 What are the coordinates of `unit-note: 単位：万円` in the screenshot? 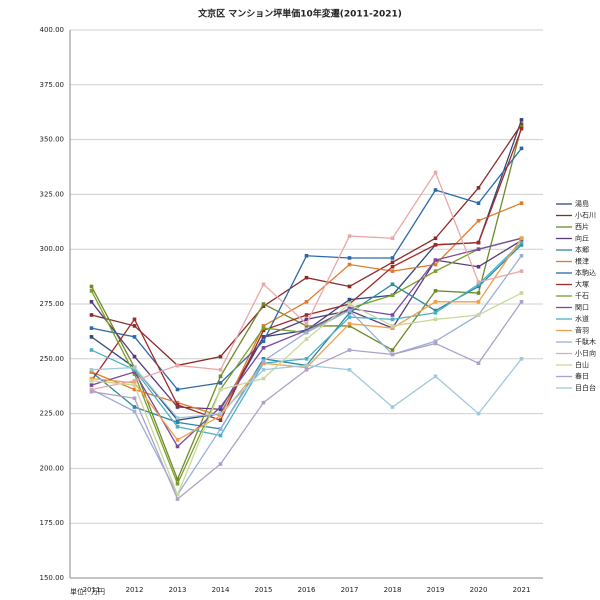 It's located at (87, 591).